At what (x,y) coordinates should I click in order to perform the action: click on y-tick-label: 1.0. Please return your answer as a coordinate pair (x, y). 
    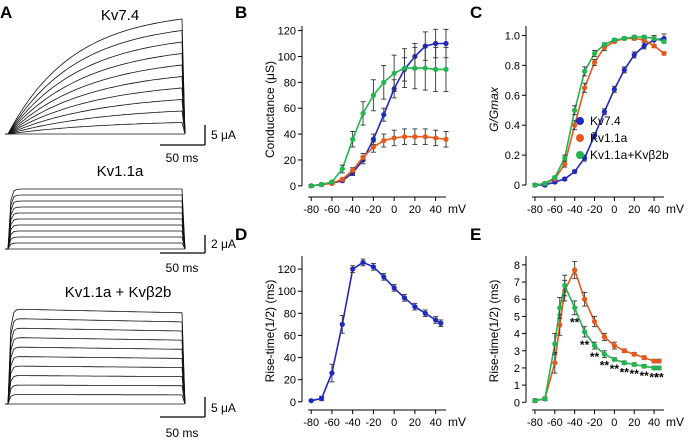
    Looking at the image, I should click on (512, 36).